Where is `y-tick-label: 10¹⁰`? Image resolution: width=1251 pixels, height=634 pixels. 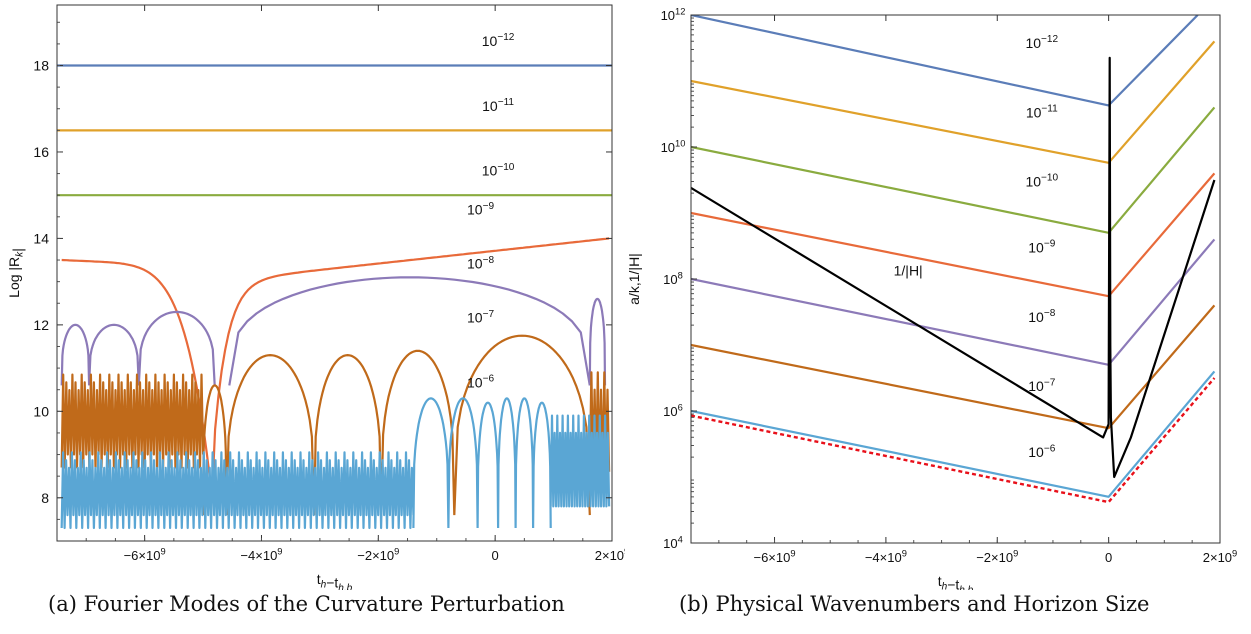
y-tick-label: 10¹⁰ is located at coordinates (673, 147).